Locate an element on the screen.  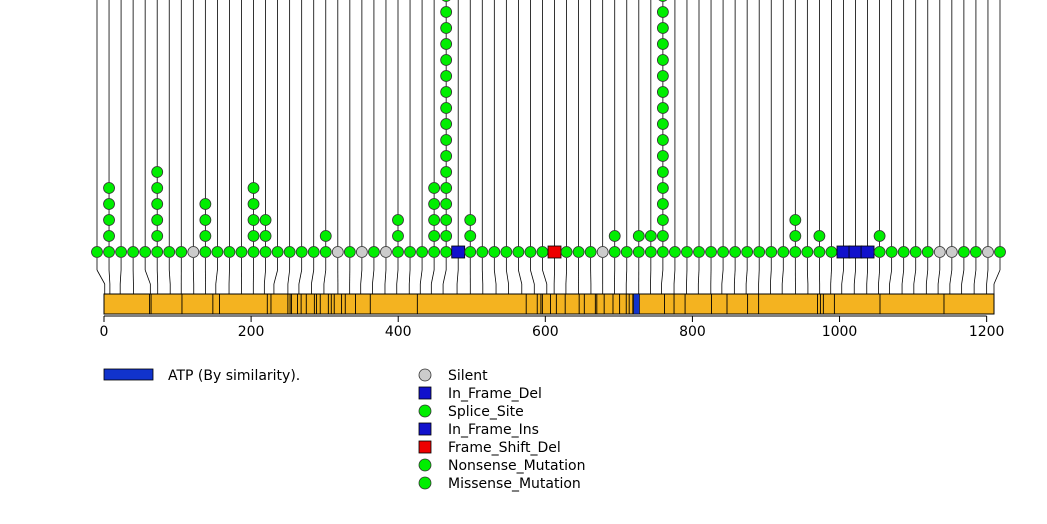
legend-item-frame-shift-del: Frame_Shift_Del is located at coordinates (489, 448).